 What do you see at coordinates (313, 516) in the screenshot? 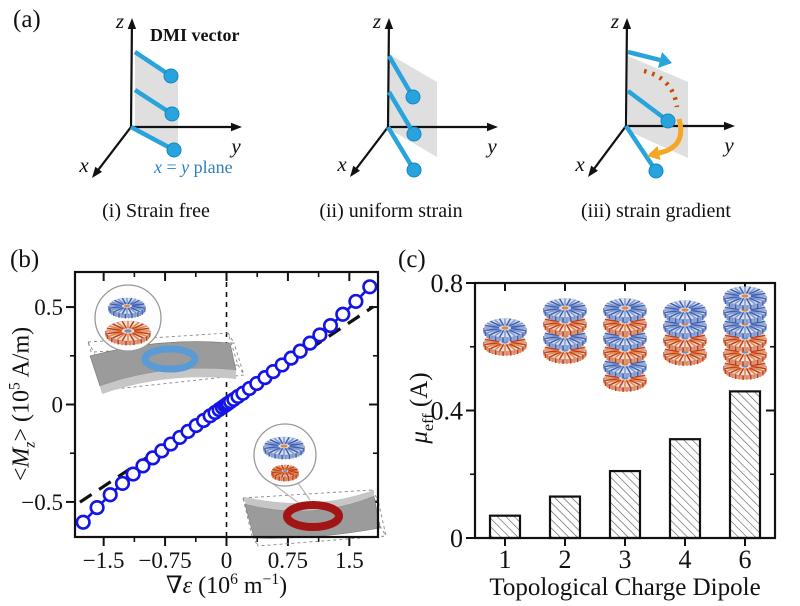
I see `red-ring` at bounding box center [313, 516].